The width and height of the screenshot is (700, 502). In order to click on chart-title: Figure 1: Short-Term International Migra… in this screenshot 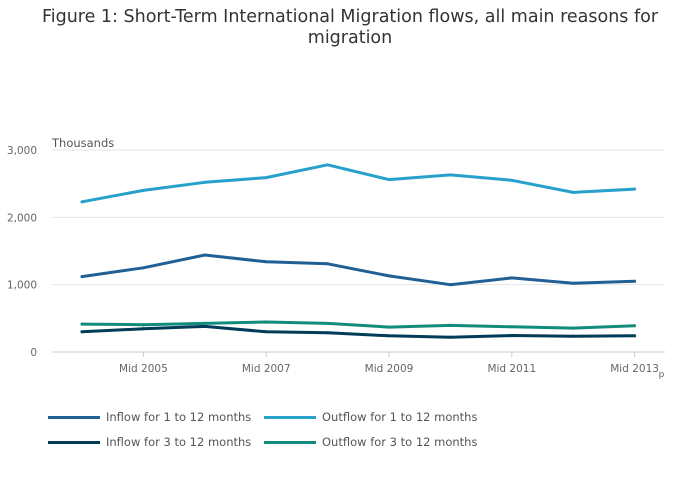, I will do `click(350, 27)`.